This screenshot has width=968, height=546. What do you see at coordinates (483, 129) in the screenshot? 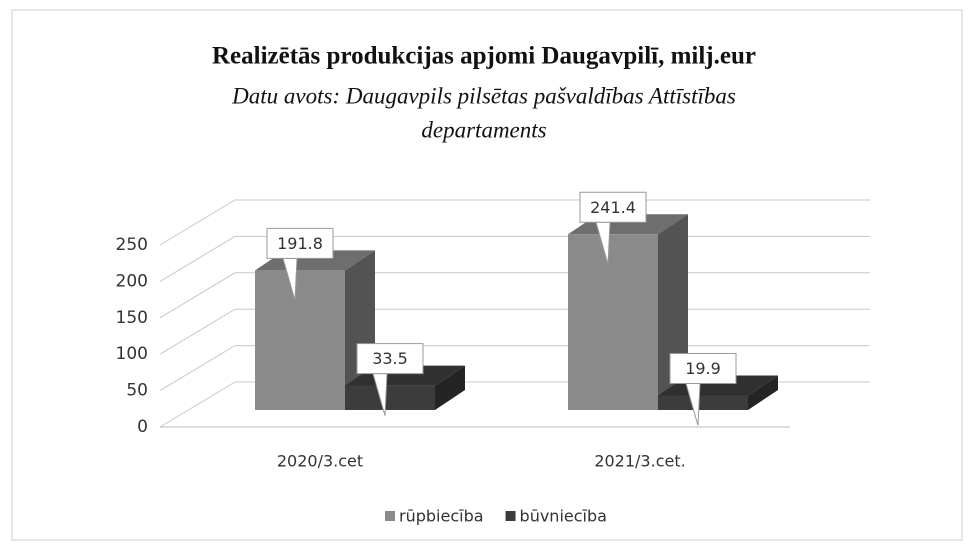
I see `chart-subtitle: departaments` at bounding box center [483, 129].